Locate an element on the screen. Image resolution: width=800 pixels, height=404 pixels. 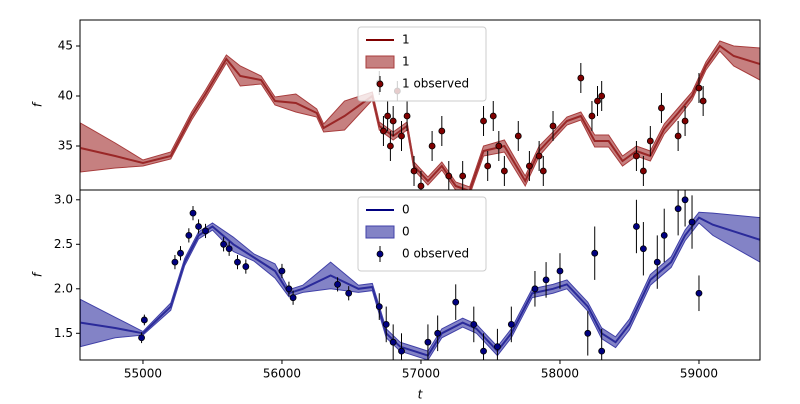
y-tick-label: 3.0 is located at coordinates (63, 199).